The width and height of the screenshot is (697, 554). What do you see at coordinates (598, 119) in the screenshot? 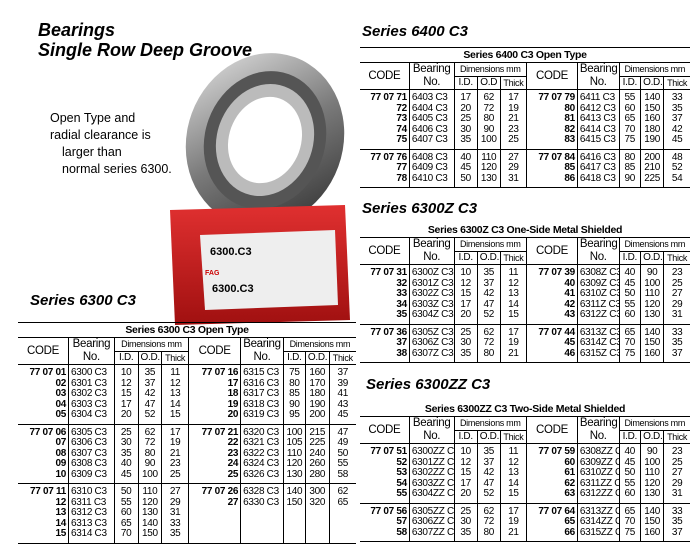
I see `bearing-no: 6413 C3` at bounding box center [598, 119].